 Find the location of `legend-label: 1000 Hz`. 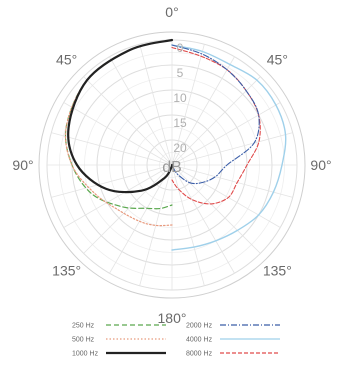

legend-label: 1000 Hz is located at coordinates (85, 354).